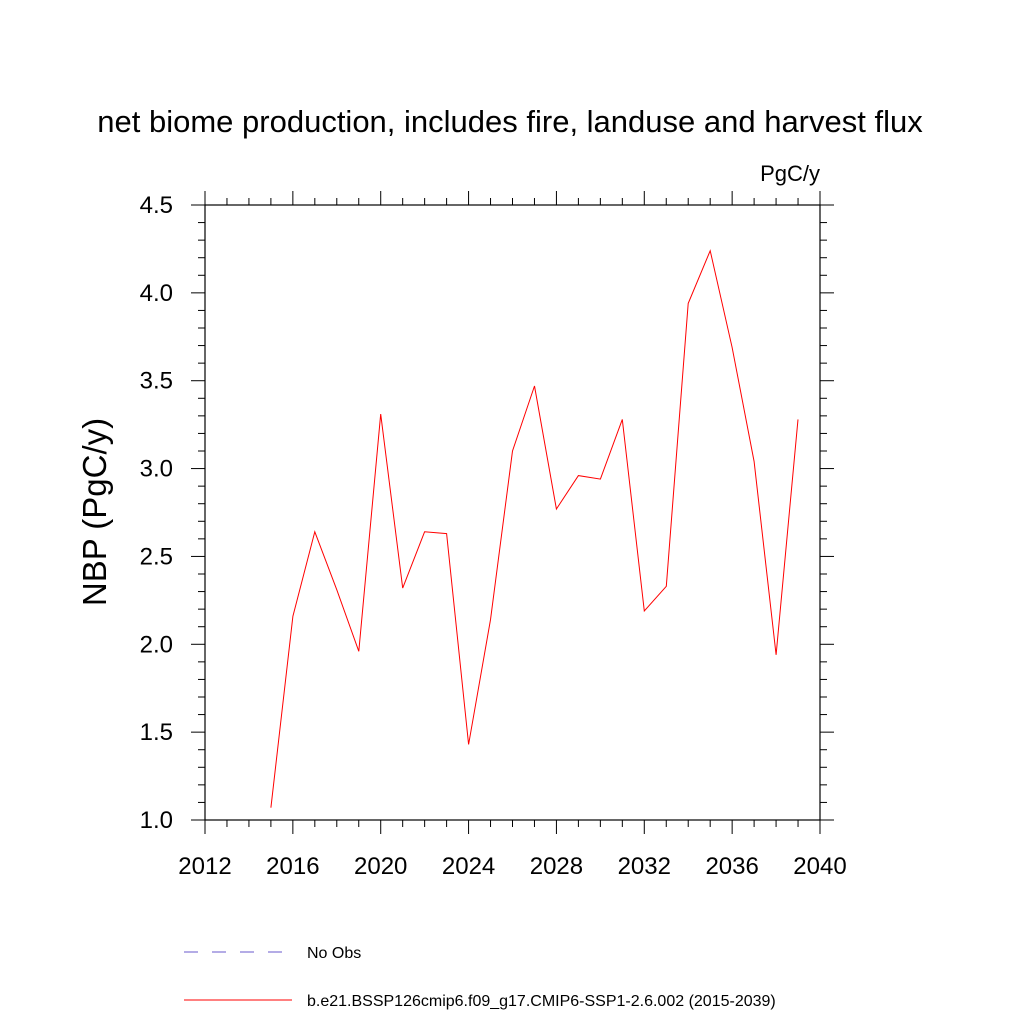  What do you see at coordinates (156, 820) in the screenshot?
I see `y-tick-label: 1.0` at bounding box center [156, 820].